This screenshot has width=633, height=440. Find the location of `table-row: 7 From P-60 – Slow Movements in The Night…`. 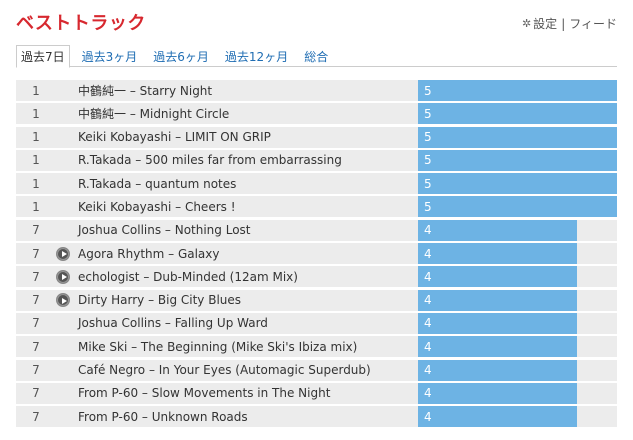

table-row: 7 From P-60 – Slow Movements in The Night… is located at coordinates (316, 393).